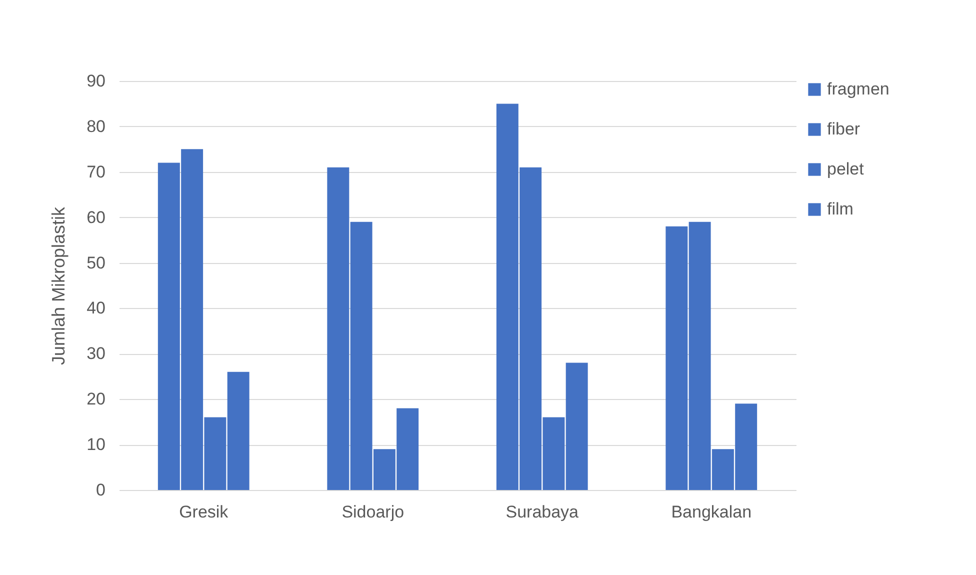 The image size is (976, 575). What do you see at coordinates (96, 217) in the screenshot?
I see `y-tick-label: 60` at bounding box center [96, 217].